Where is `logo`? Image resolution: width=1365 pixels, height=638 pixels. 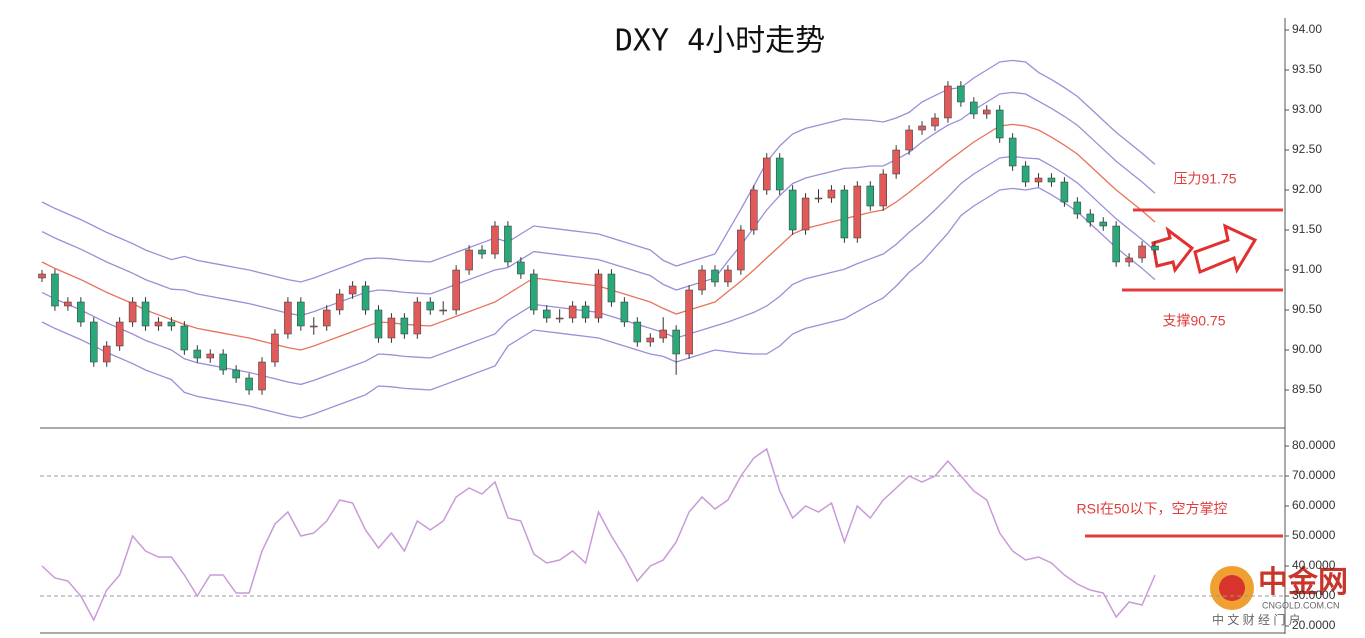 logo is located at coordinates (1232, 588).